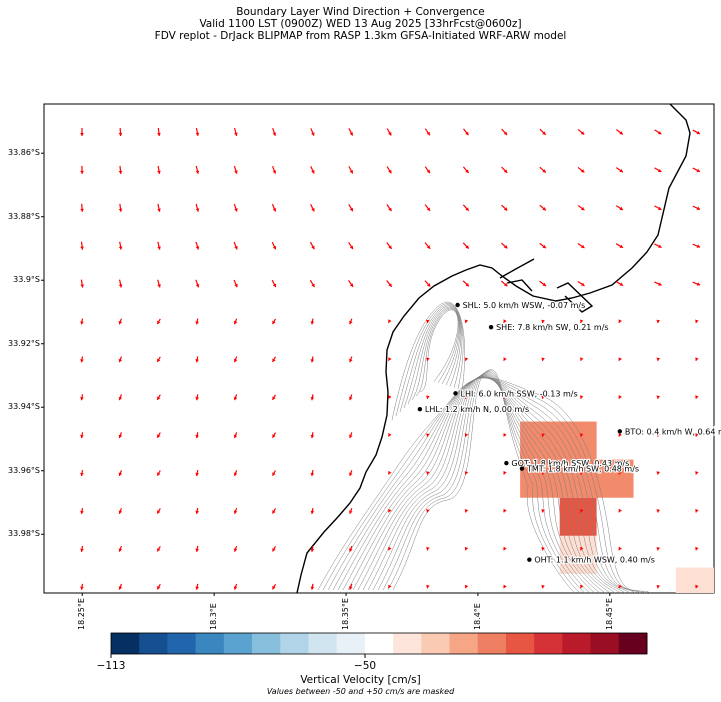  I want to click on lat-tick-label: 33.86°S, so click(24, 153).